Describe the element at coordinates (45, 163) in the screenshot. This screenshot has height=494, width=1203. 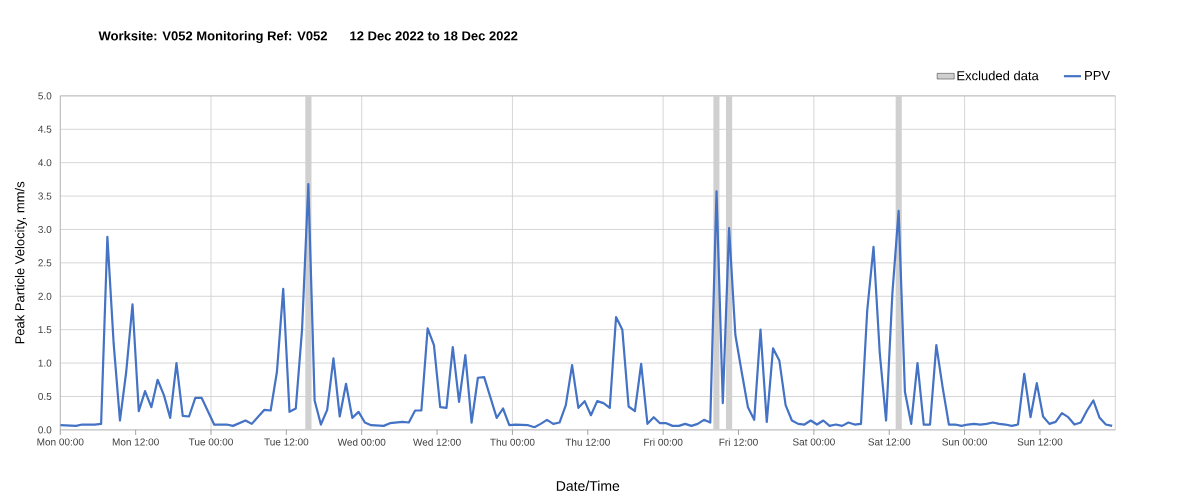
I see `y-tick-label: 4.0` at that location.